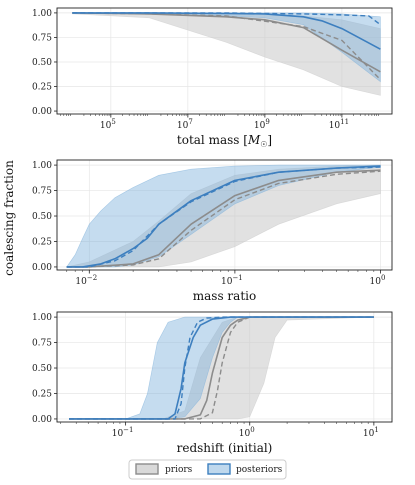 The height and width of the screenshot is (485, 415). What do you see at coordinates (224, 141) in the screenshot?
I see `x-axis-label: total mass [M☉]` at bounding box center [224, 141].